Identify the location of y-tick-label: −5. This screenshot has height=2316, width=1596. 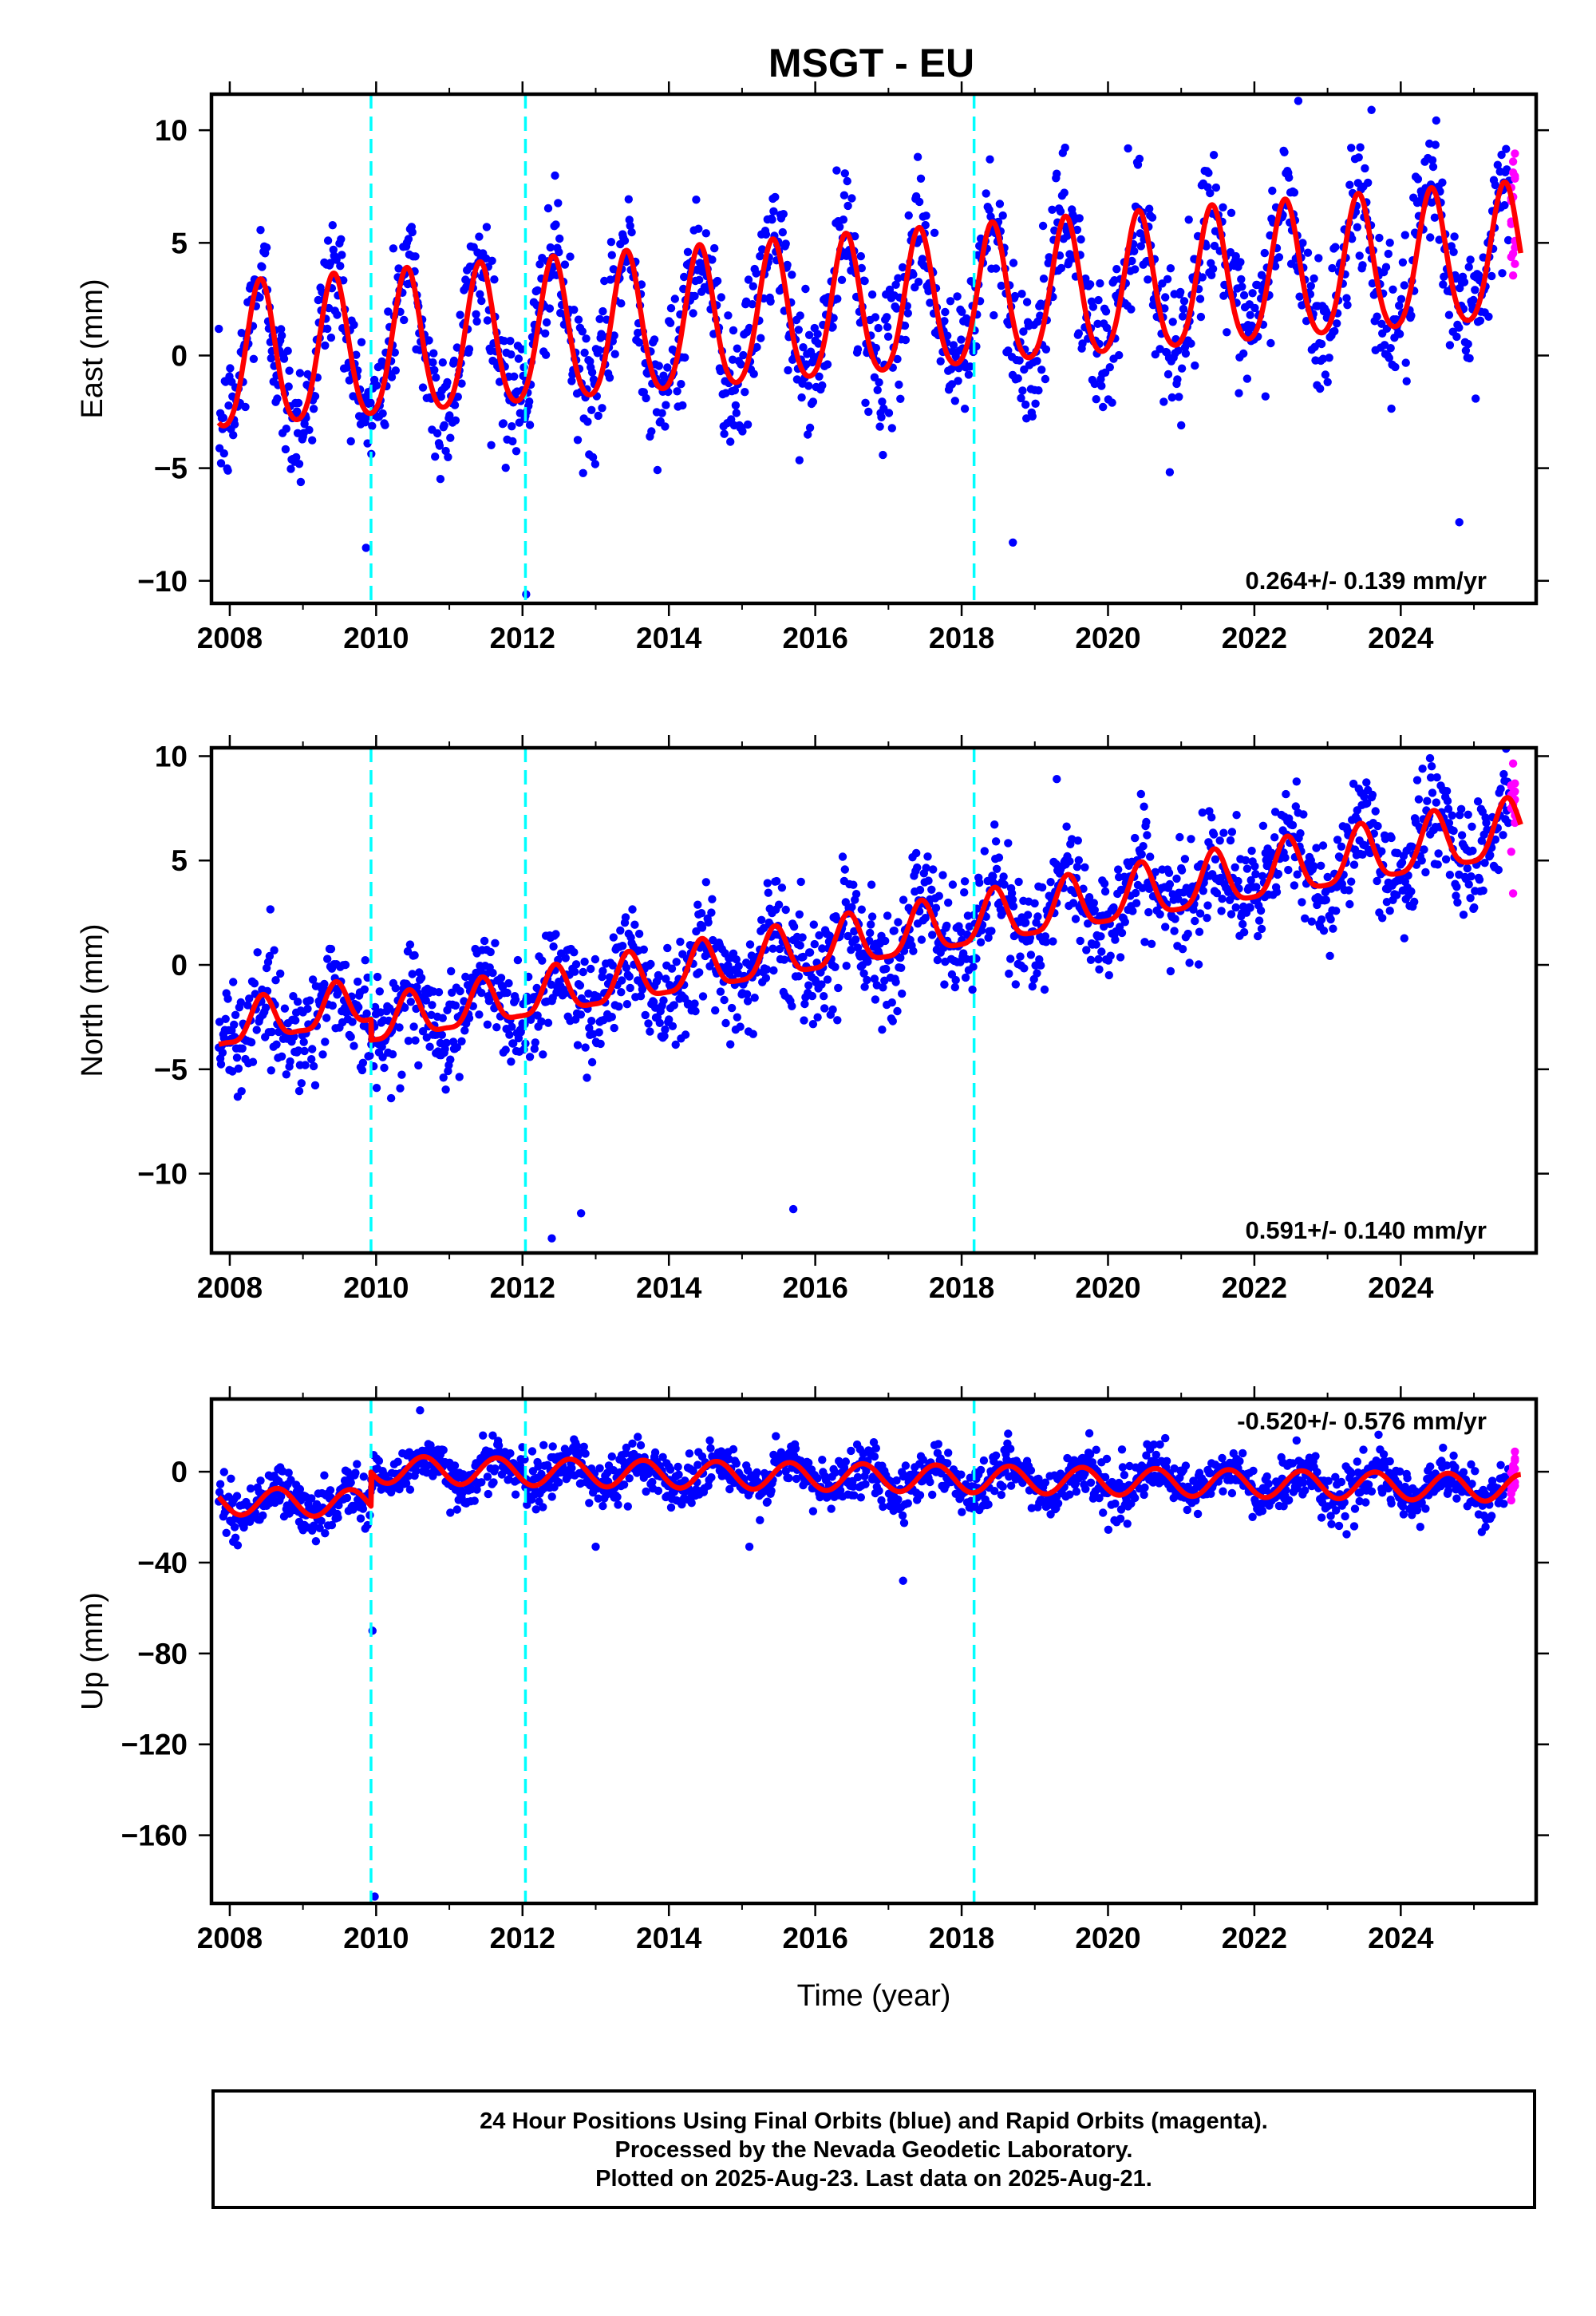
(171, 1069).